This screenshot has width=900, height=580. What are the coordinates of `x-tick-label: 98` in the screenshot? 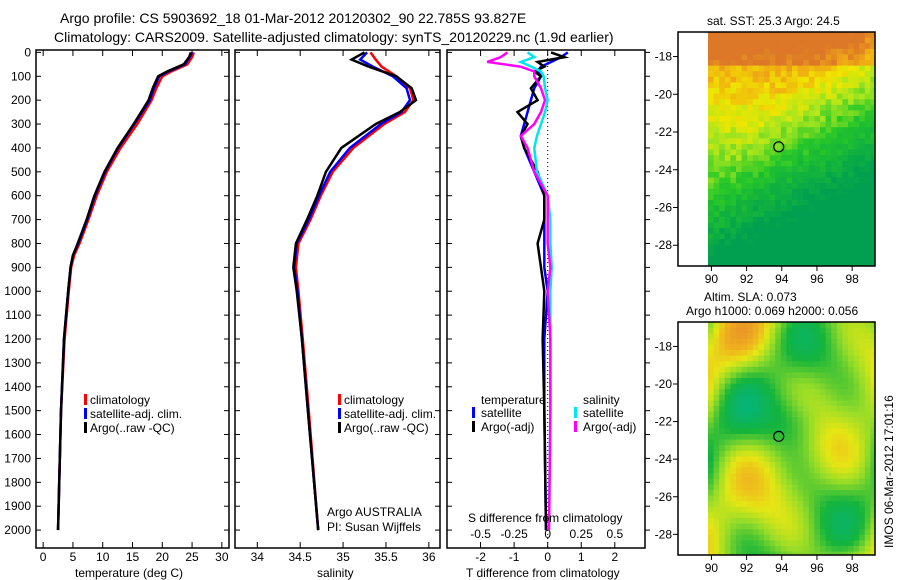 It's located at (852, 568).